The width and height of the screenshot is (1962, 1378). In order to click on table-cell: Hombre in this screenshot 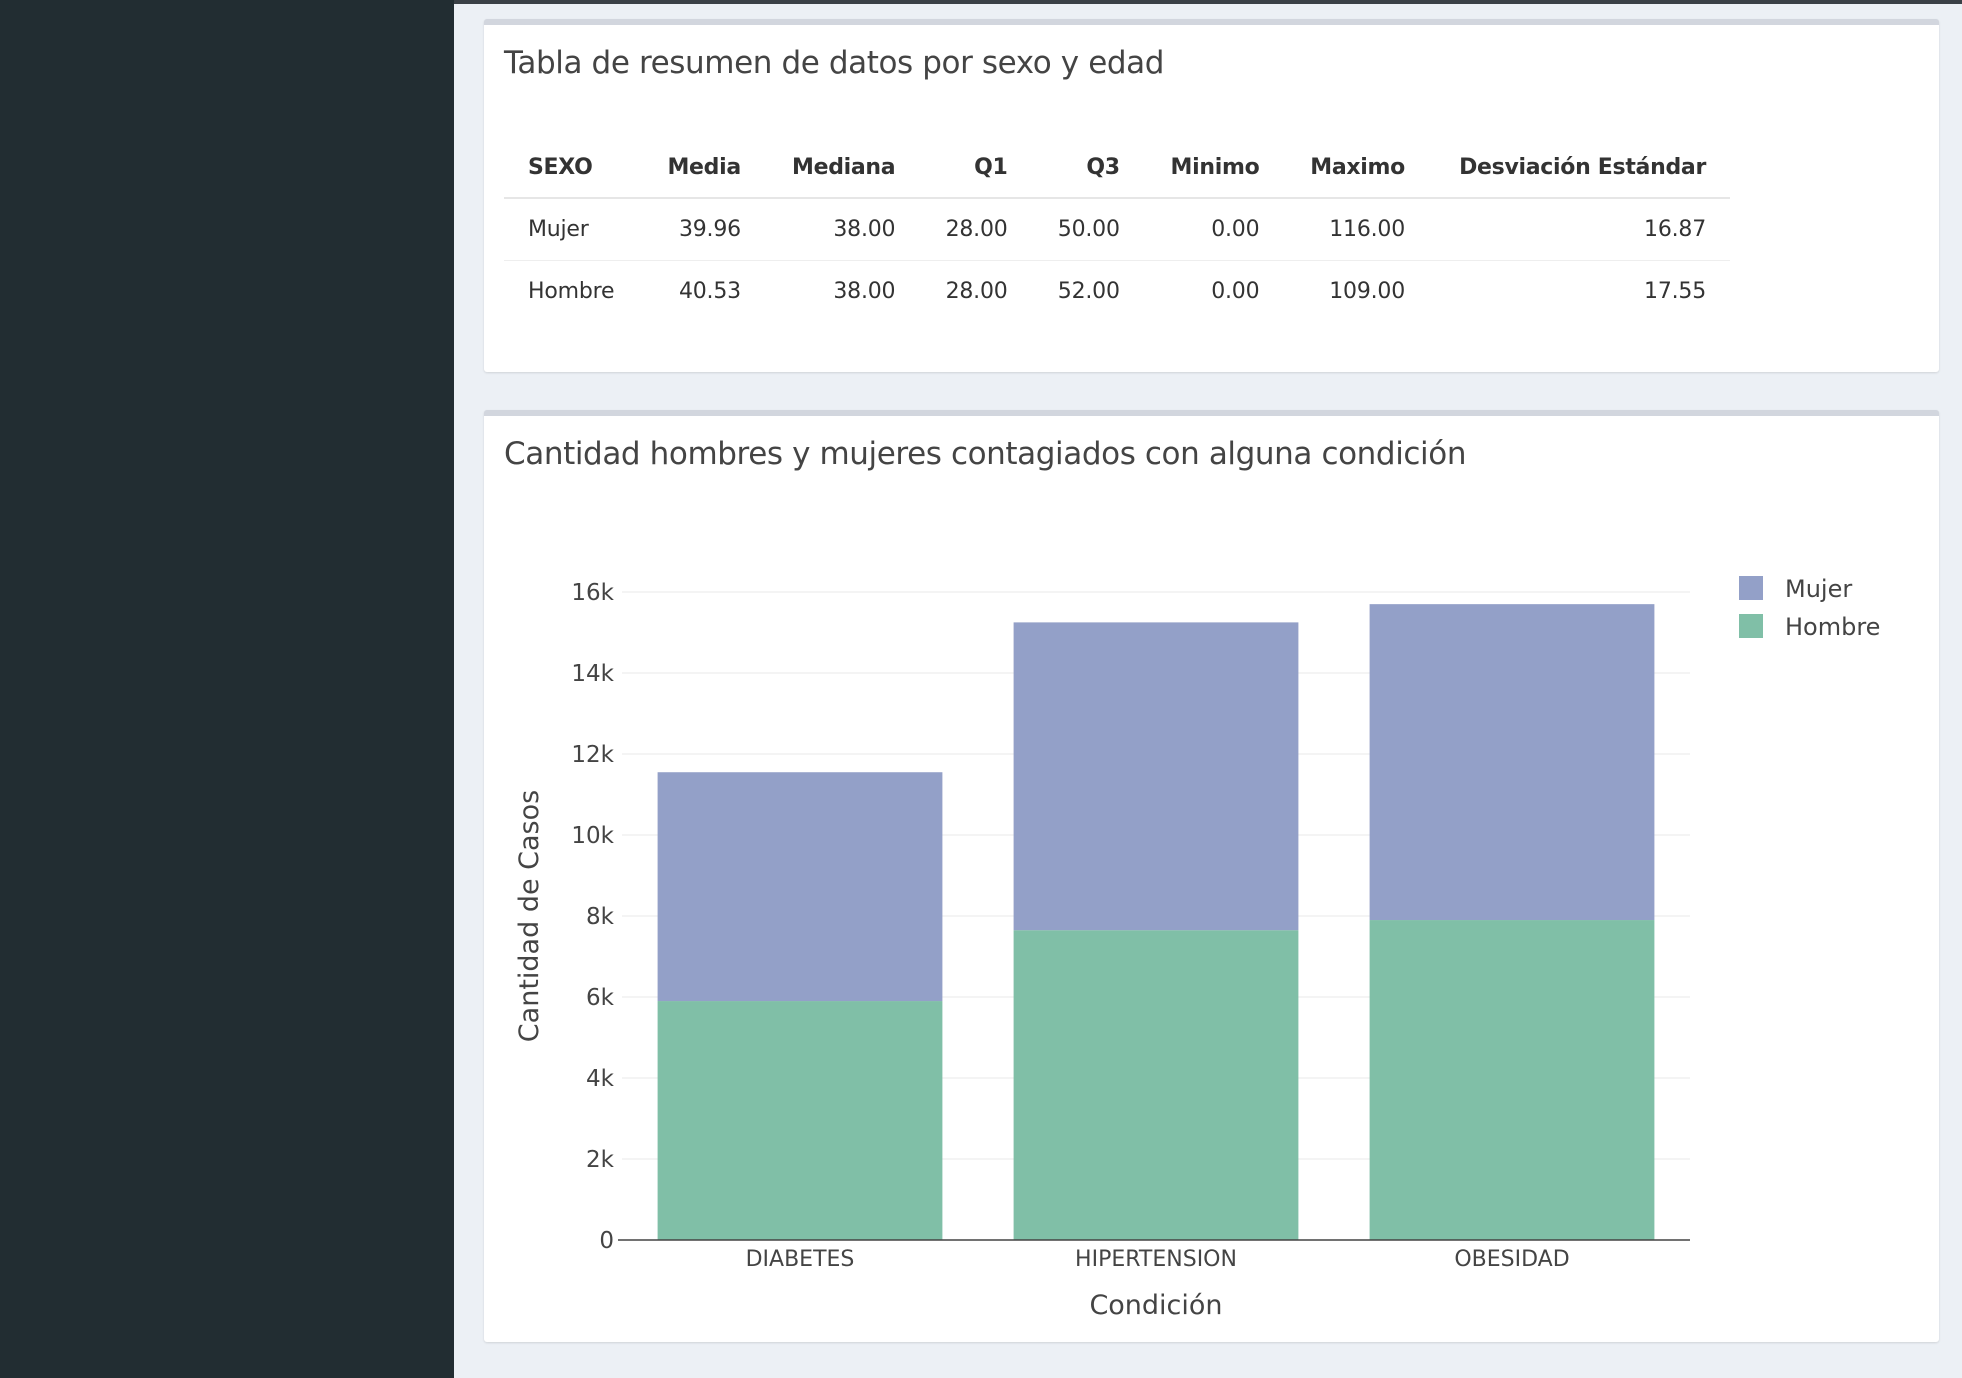, I will do `click(571, 291)`.